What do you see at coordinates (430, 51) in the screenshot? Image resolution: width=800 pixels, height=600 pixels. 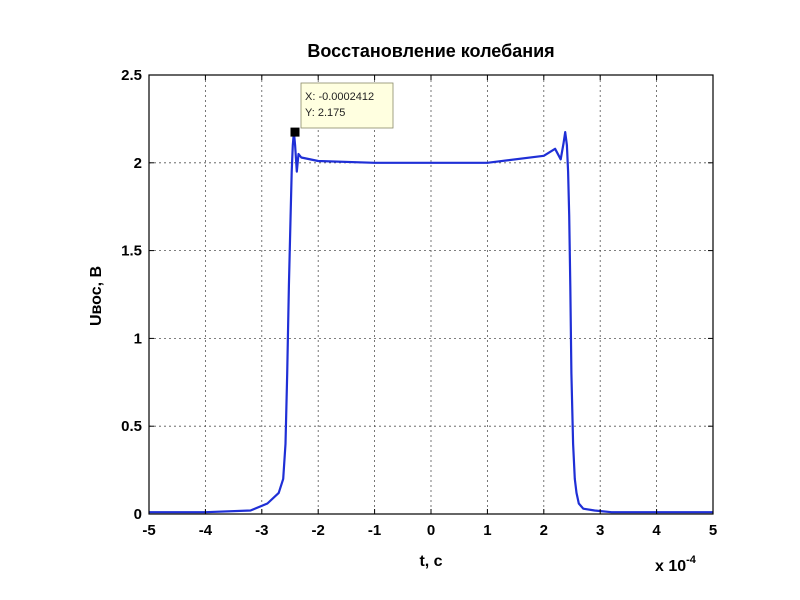 I see `chart-title: Восстановление колебания` at bounding box center [430, 51].